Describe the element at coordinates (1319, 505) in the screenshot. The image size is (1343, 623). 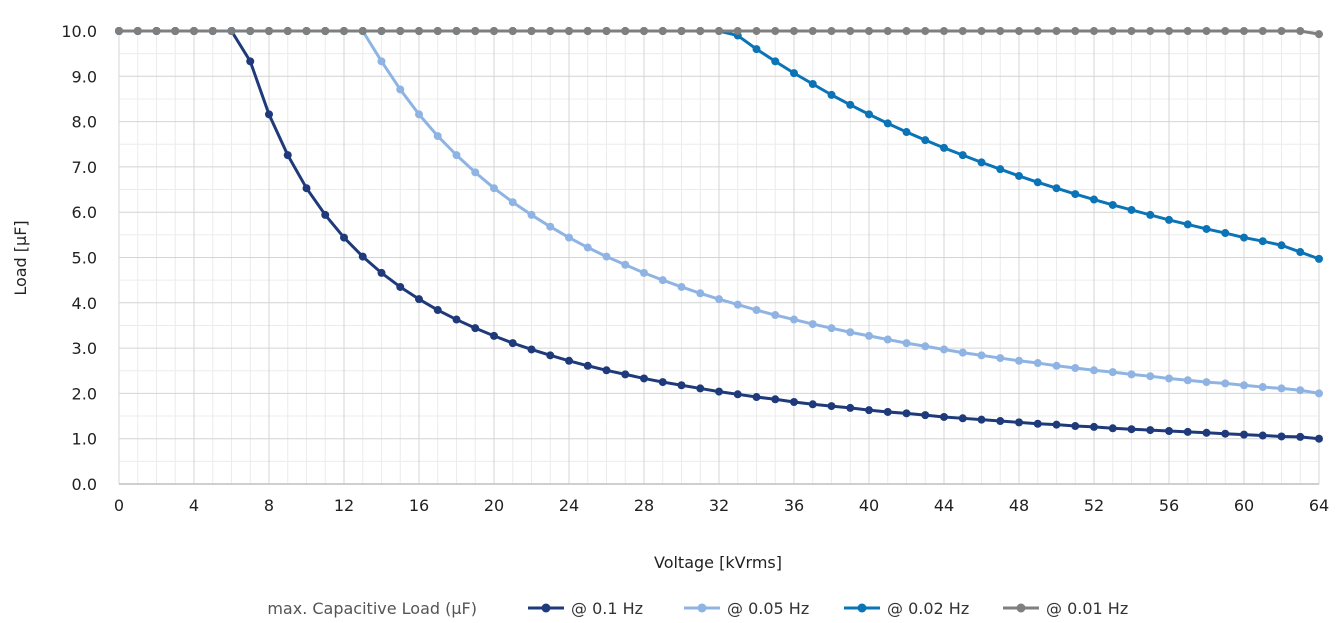
I see `x-tick-label: 64` at that location.